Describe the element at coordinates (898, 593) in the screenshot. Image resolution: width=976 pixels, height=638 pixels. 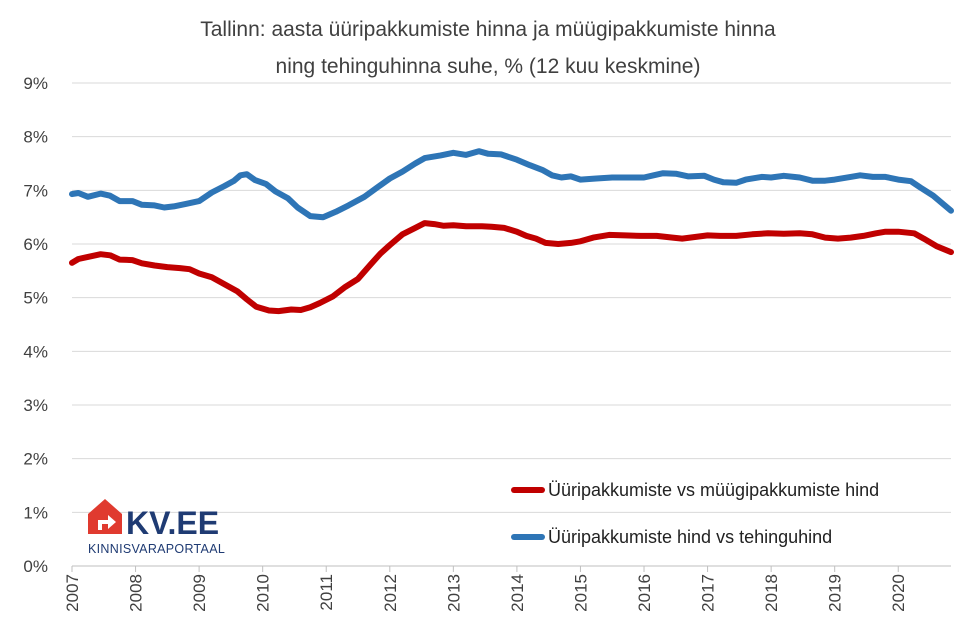
I see `x-tick-label: 2020` at that location.